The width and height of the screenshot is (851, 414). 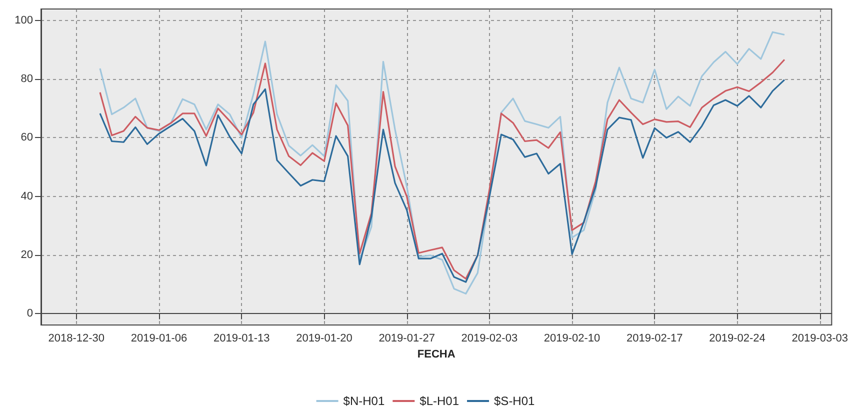 I want to click on y-tick-label: 60, so click(x=26, y=138).